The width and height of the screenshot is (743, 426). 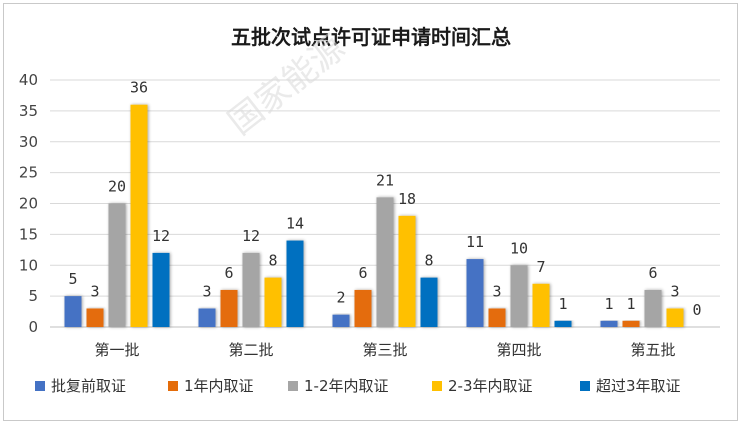 What do you see at coordinates (219, 386) in the screenshot?
I see `legend-label: 1年内取证` at bounding box center [219, 386].